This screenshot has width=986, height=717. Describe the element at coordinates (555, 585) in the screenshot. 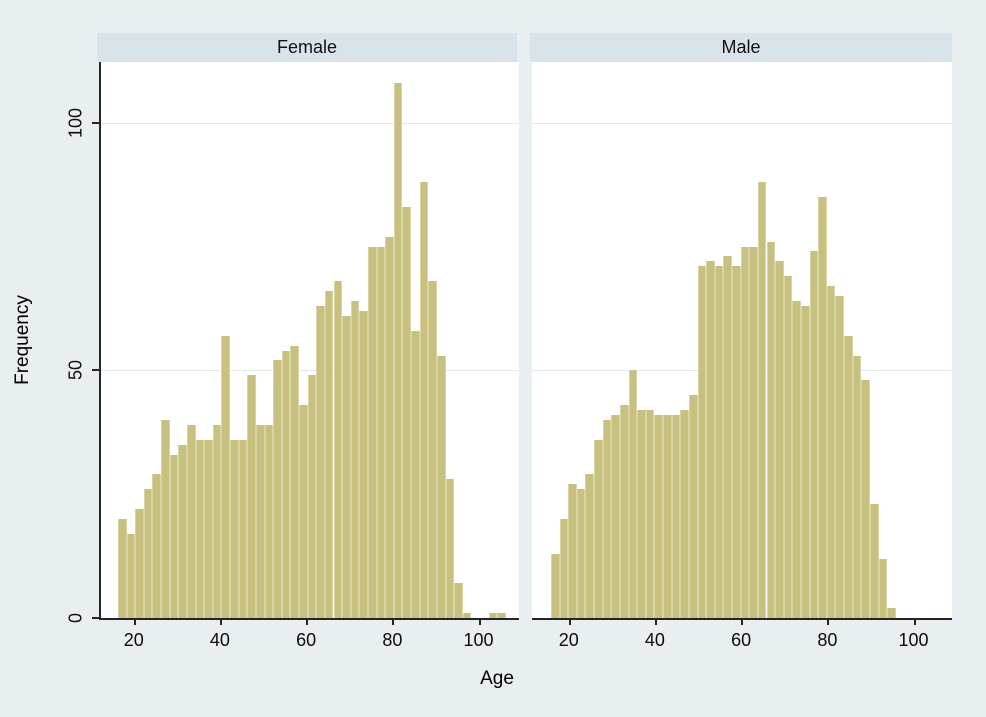

I see `histogram-bar-male-age16` at that location.